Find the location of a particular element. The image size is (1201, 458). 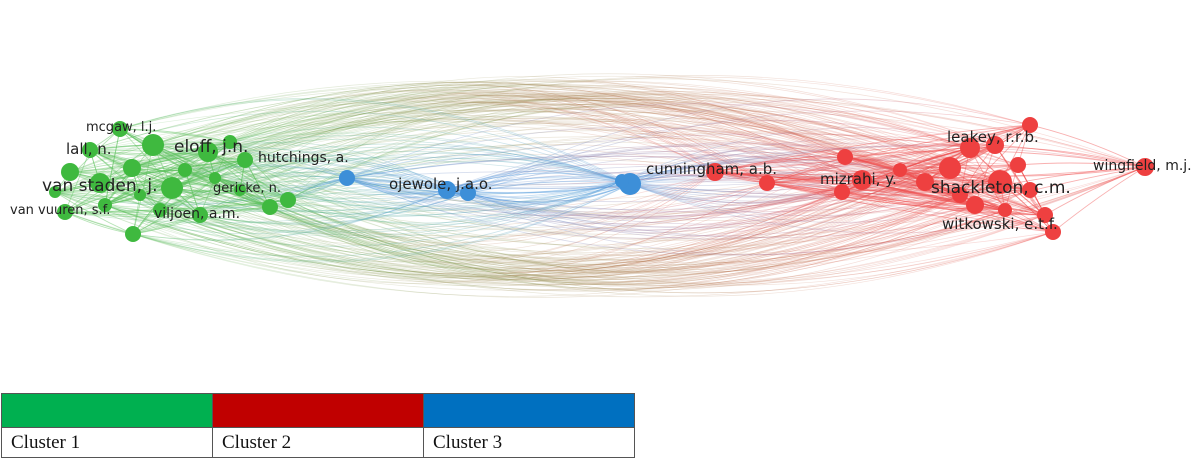

label-lall: lall, n. is located at coordinates (89, 149).